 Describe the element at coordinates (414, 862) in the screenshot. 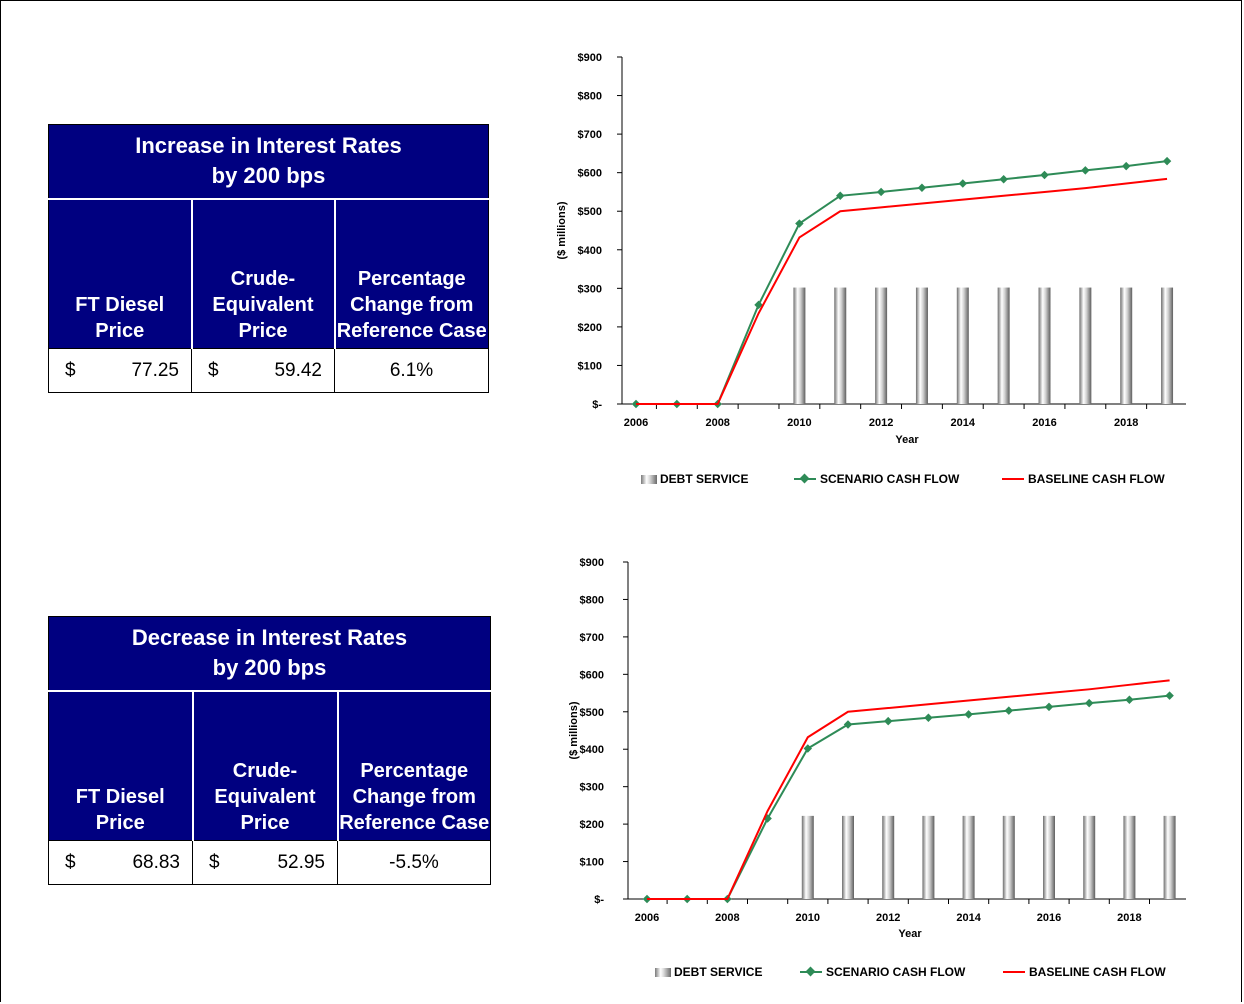

I see `percentage-change-value: -5.5%` at that location.